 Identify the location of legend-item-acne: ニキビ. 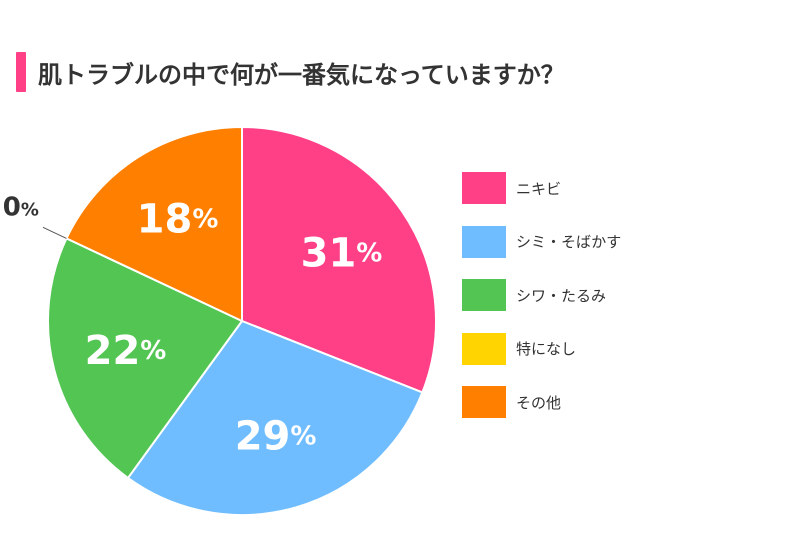
(541, 188).